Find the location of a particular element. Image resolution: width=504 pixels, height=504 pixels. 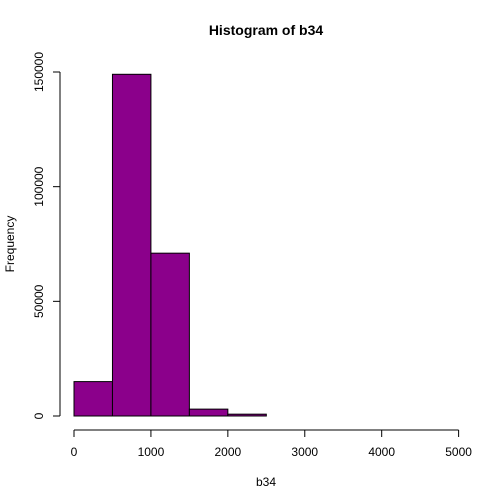

y-tick-label: 100000 is located at coordinates (39, 186).